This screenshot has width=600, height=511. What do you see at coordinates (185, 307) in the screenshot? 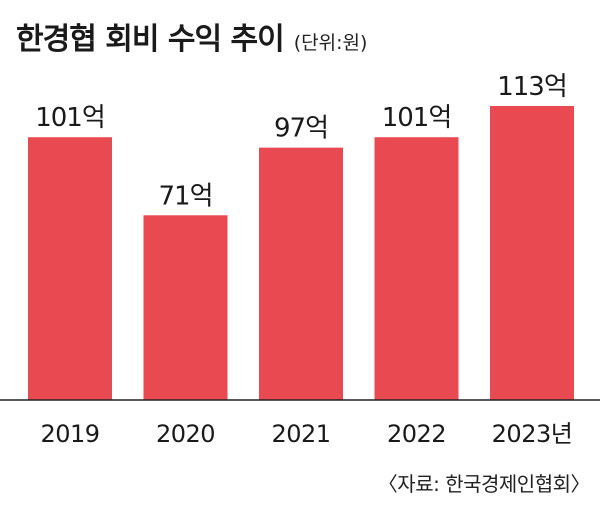
I see `bar-2020` at bounding box center [185, 307].